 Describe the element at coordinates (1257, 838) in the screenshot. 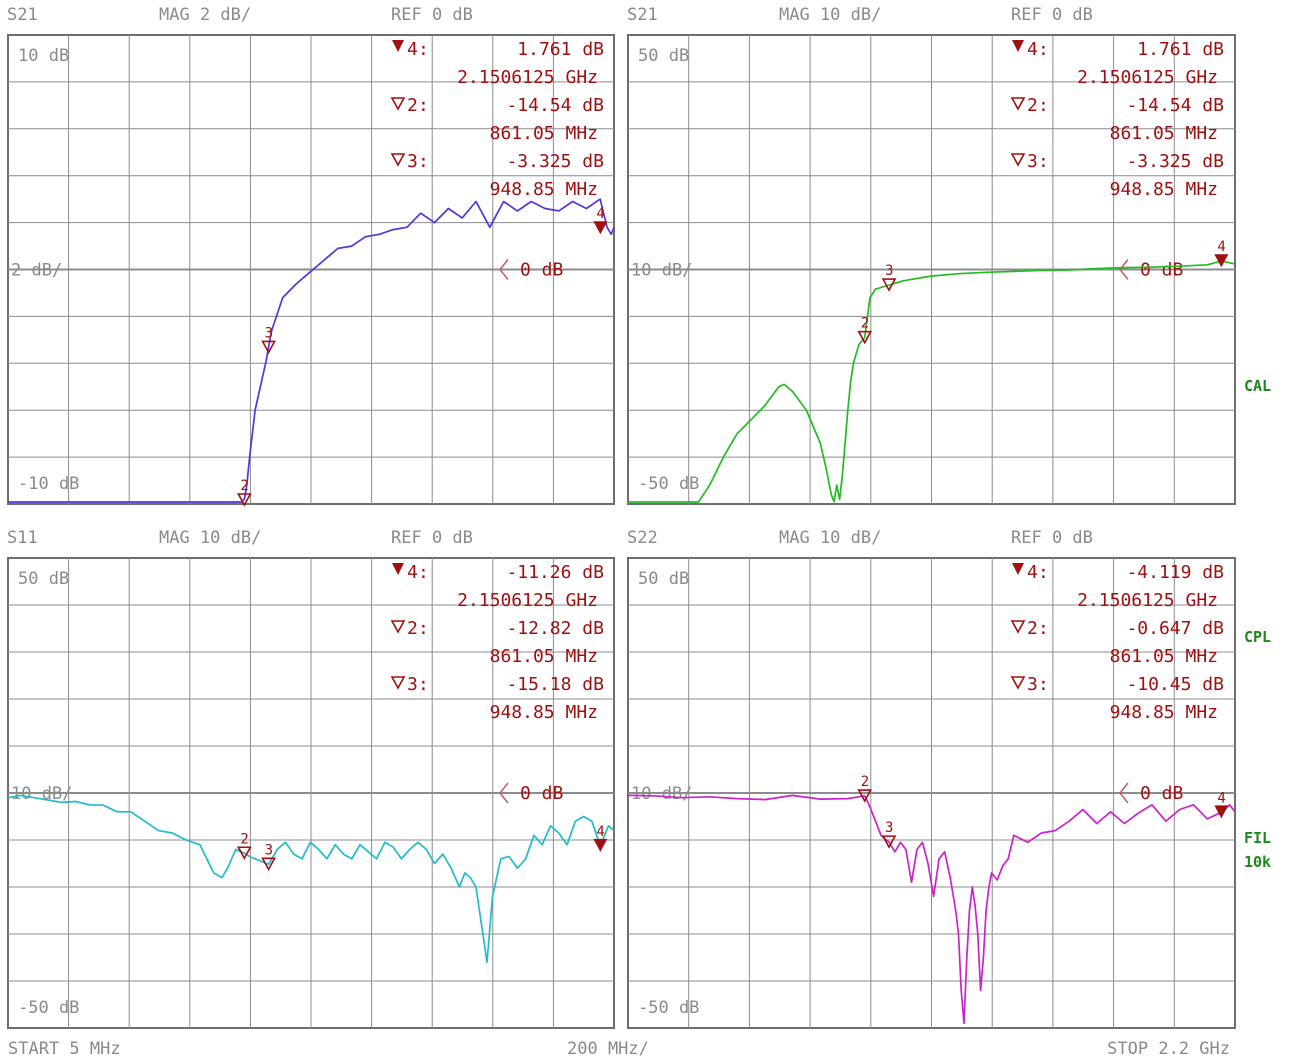

I see `fil-indicator: FIL` at that location.